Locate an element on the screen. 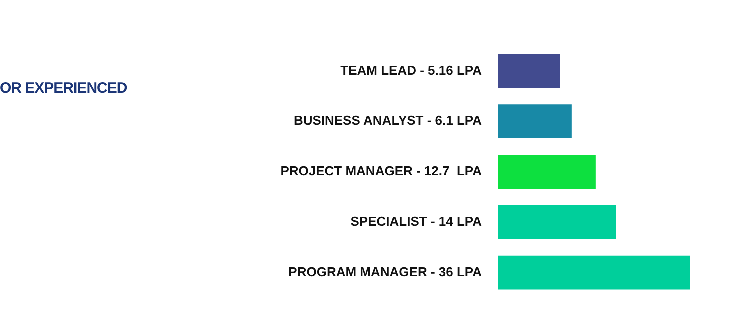 Image resolution: width=740 pixels, height=326 pixels. text: OR EXPERIENCED is located at coordinates (64, 88).